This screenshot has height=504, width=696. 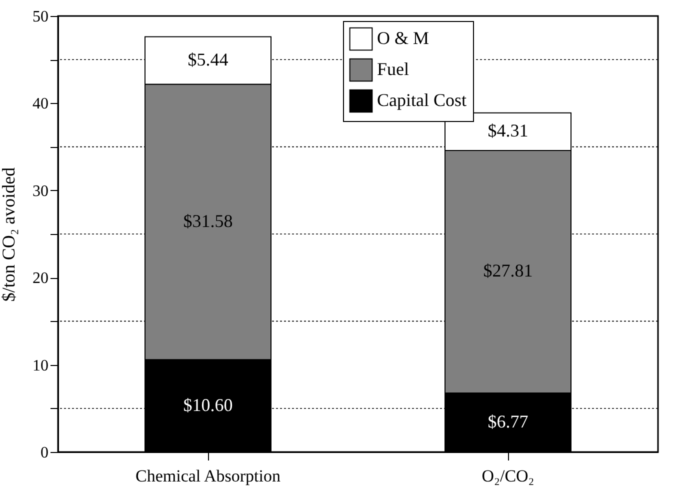 I want to click on data-label: $27.81, so click(x=508, y=270).